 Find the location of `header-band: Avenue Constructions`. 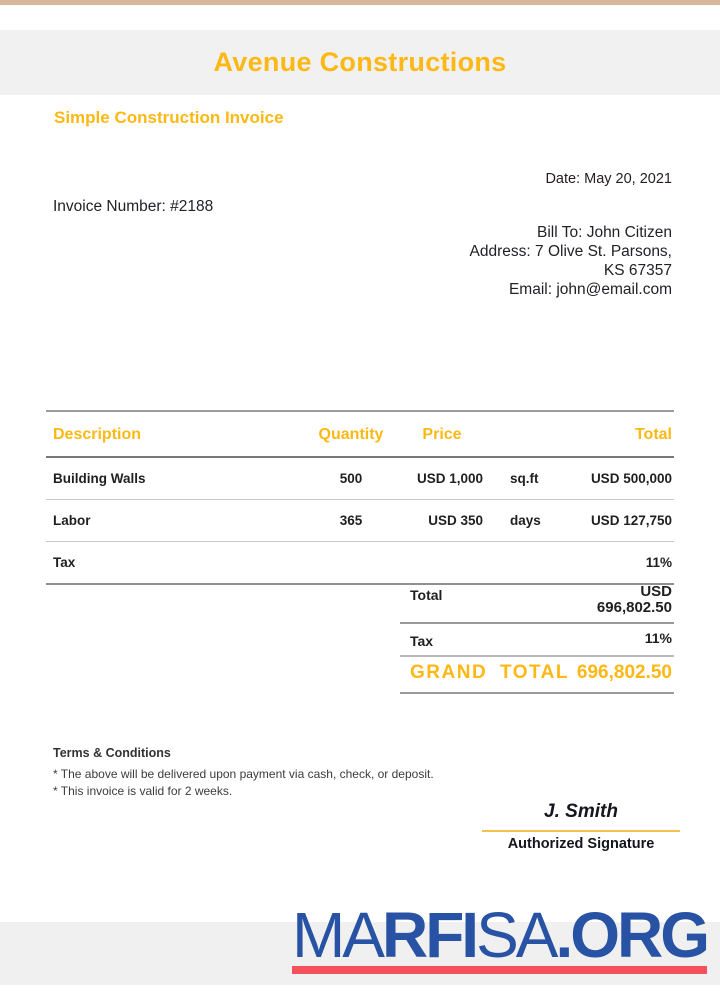

header-band: Avenue Constructions is located at coordinates (360, 62).